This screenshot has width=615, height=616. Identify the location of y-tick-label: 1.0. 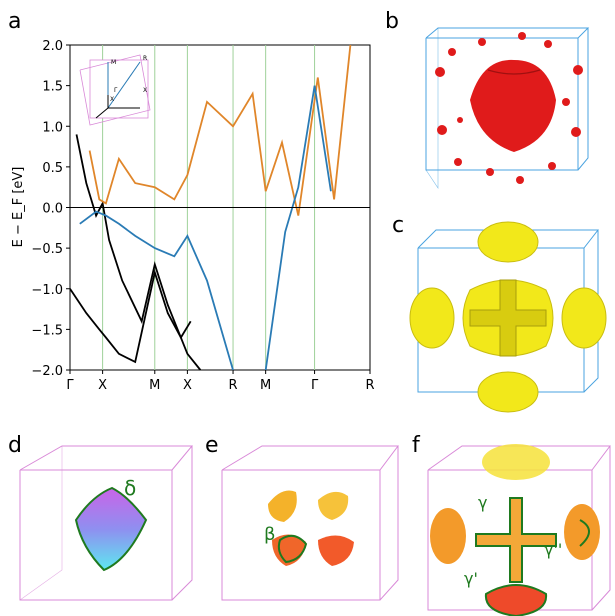
(52, 127).